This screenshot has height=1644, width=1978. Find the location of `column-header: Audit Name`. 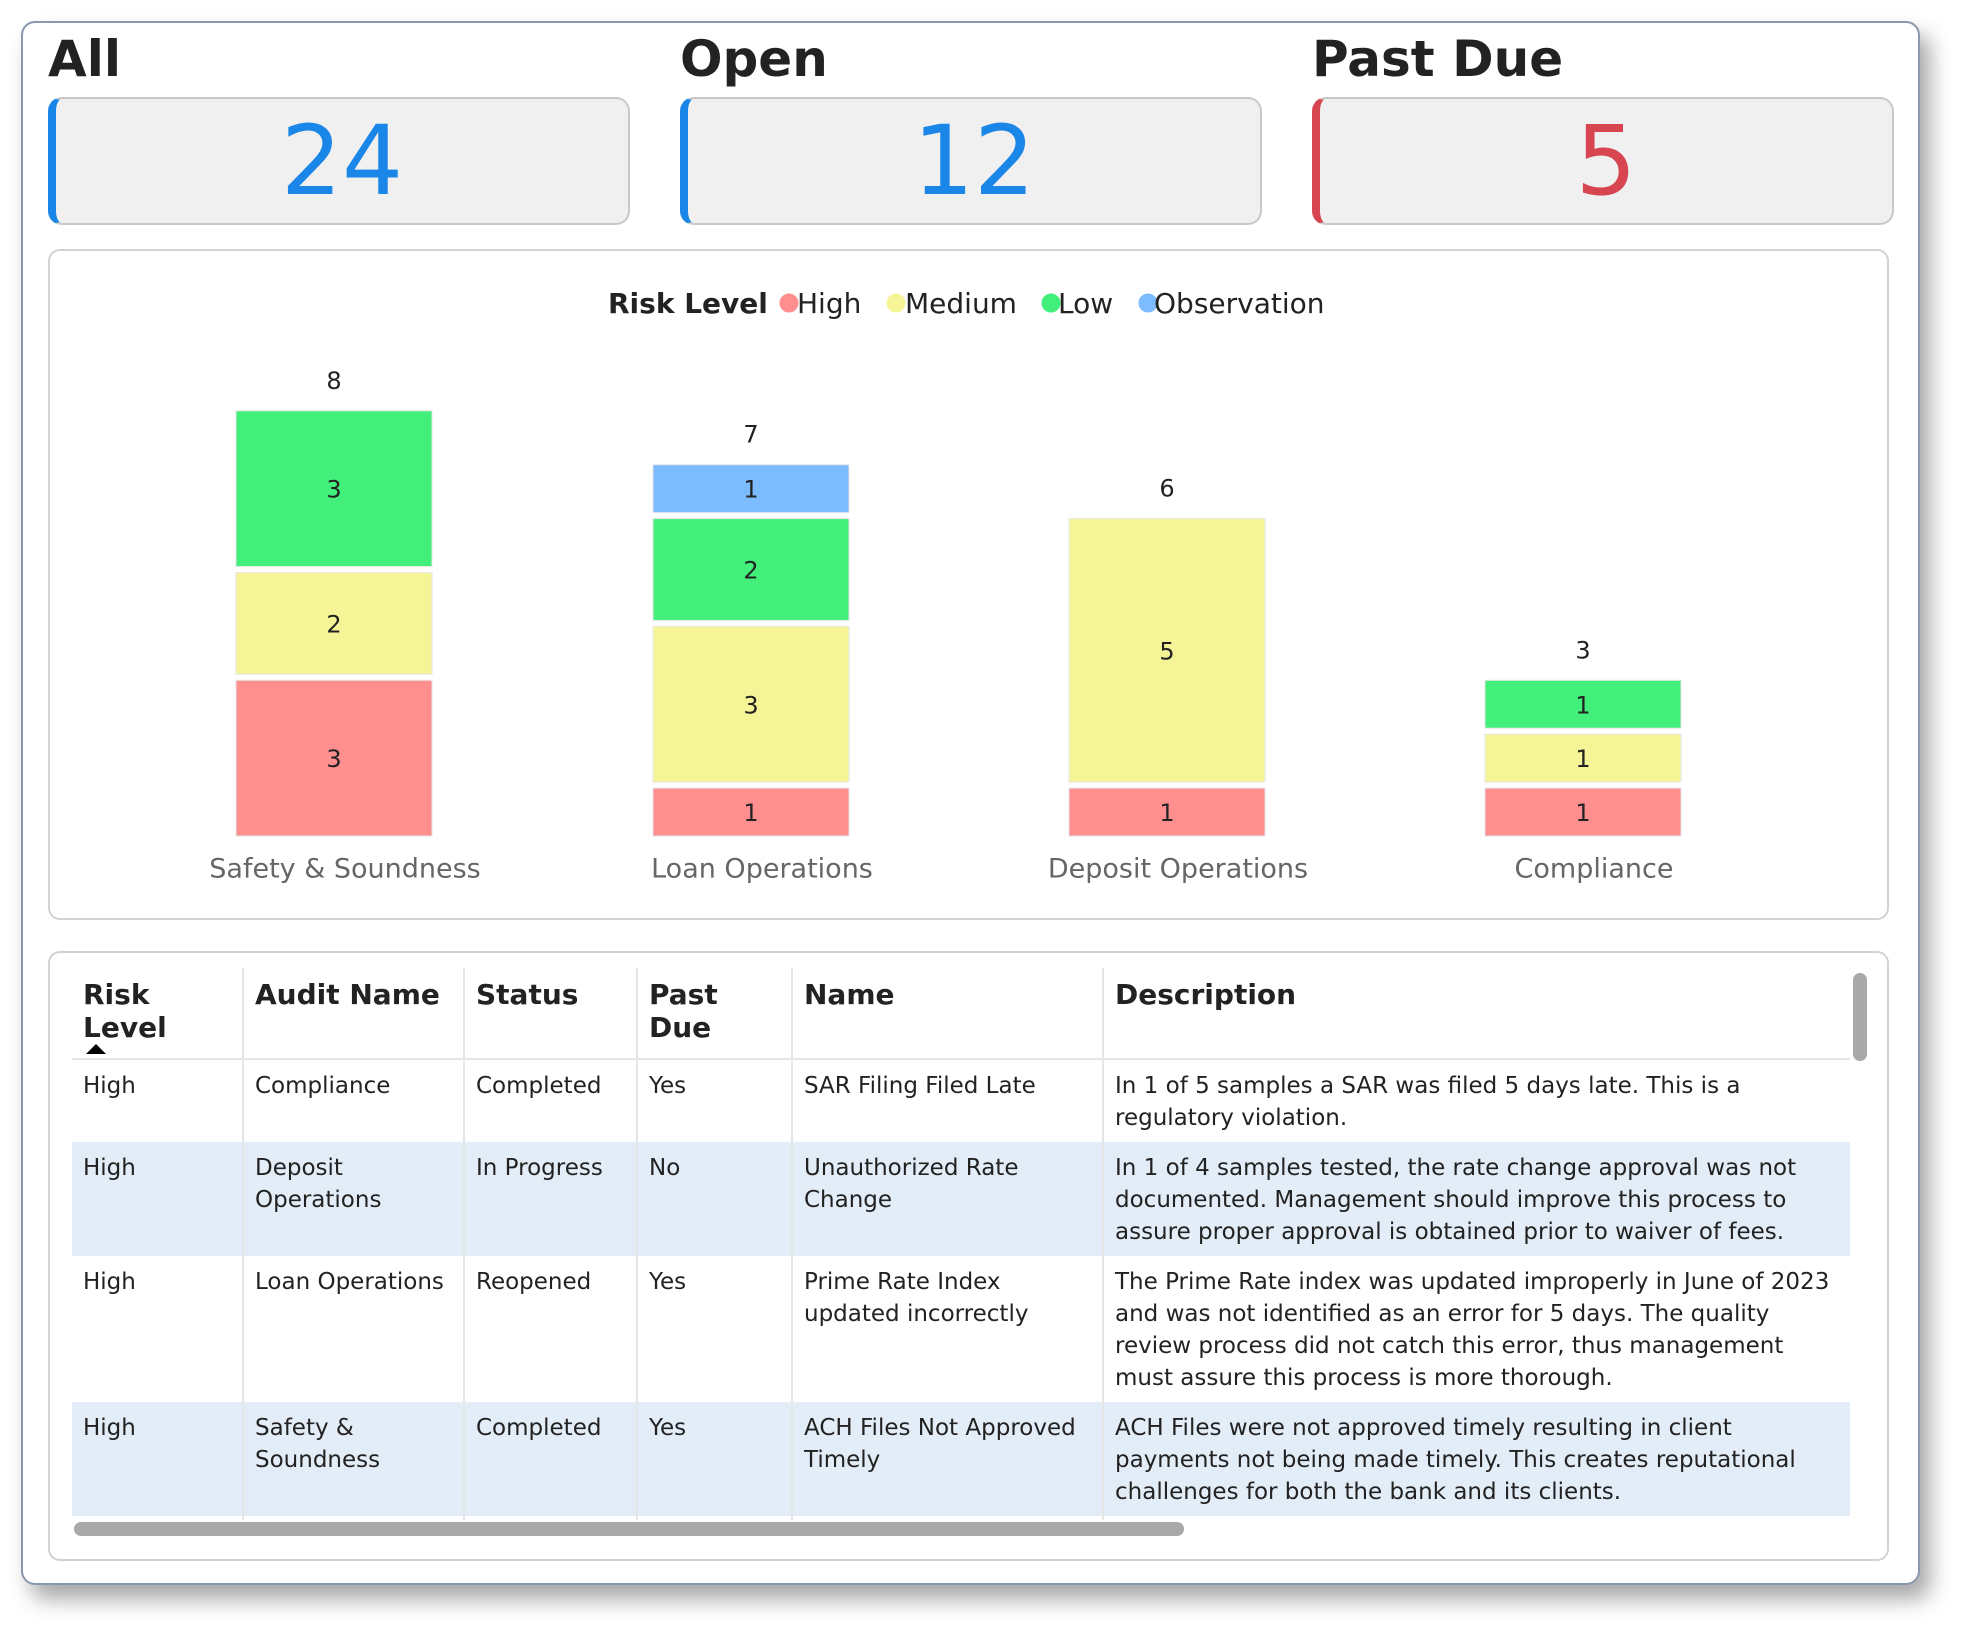

column-header: Audit Name is located at coordinates (354, 1014).